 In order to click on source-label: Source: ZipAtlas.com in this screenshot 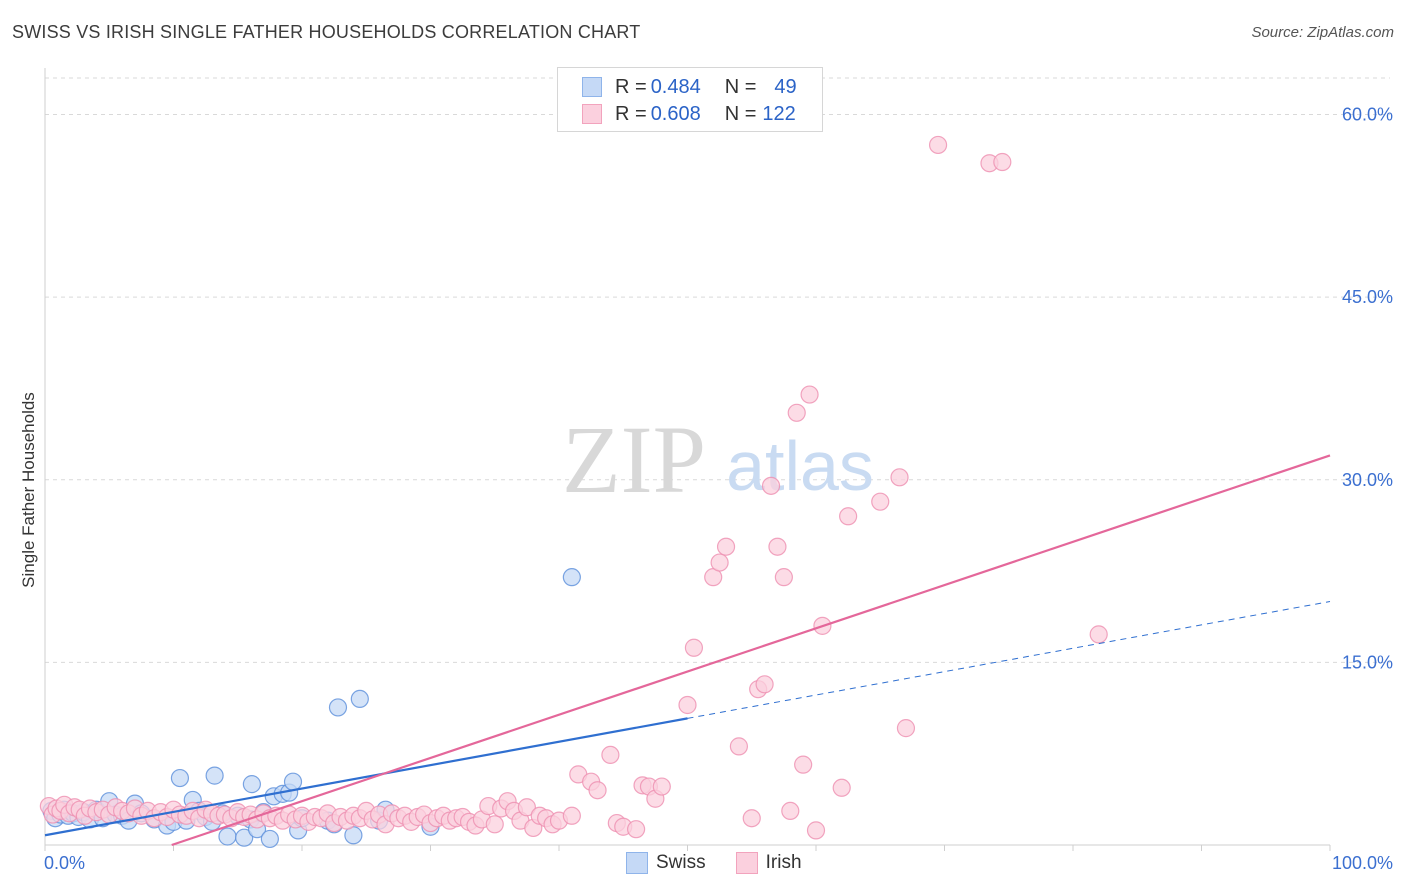, I will do `click(1322, 32)`.